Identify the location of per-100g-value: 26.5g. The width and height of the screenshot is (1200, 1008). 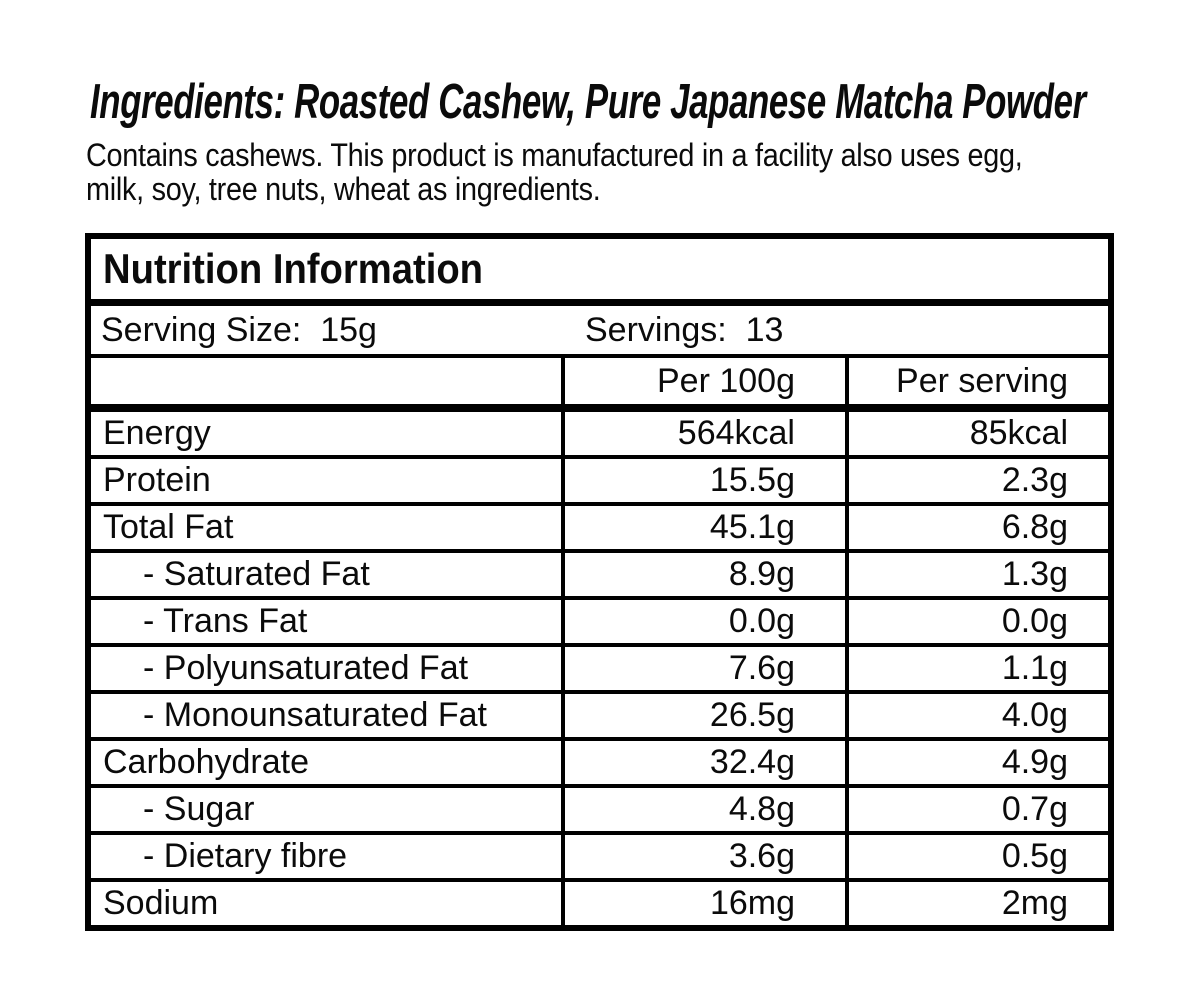
(707, 715).